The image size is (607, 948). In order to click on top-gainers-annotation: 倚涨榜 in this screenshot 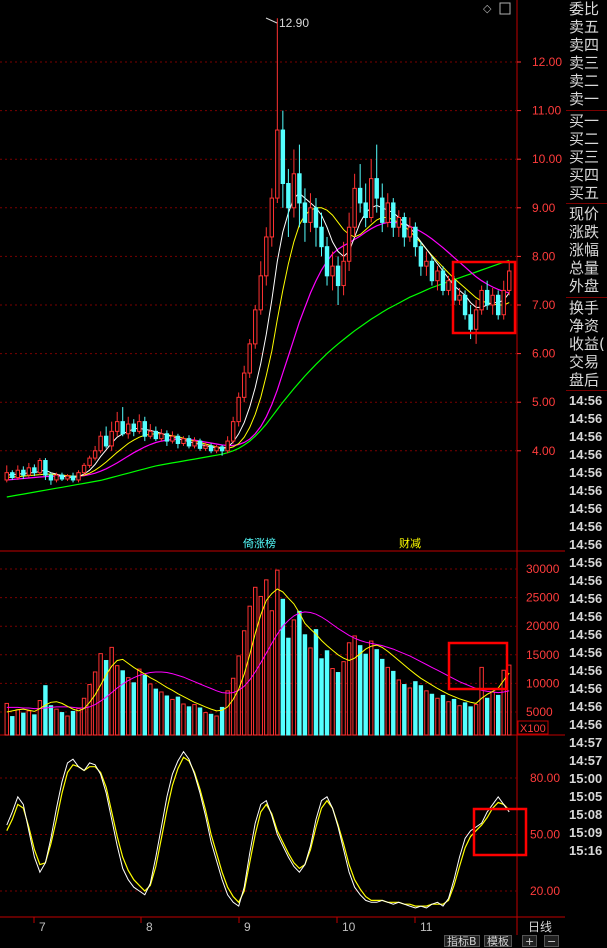, I will do `click(259, 543)`.